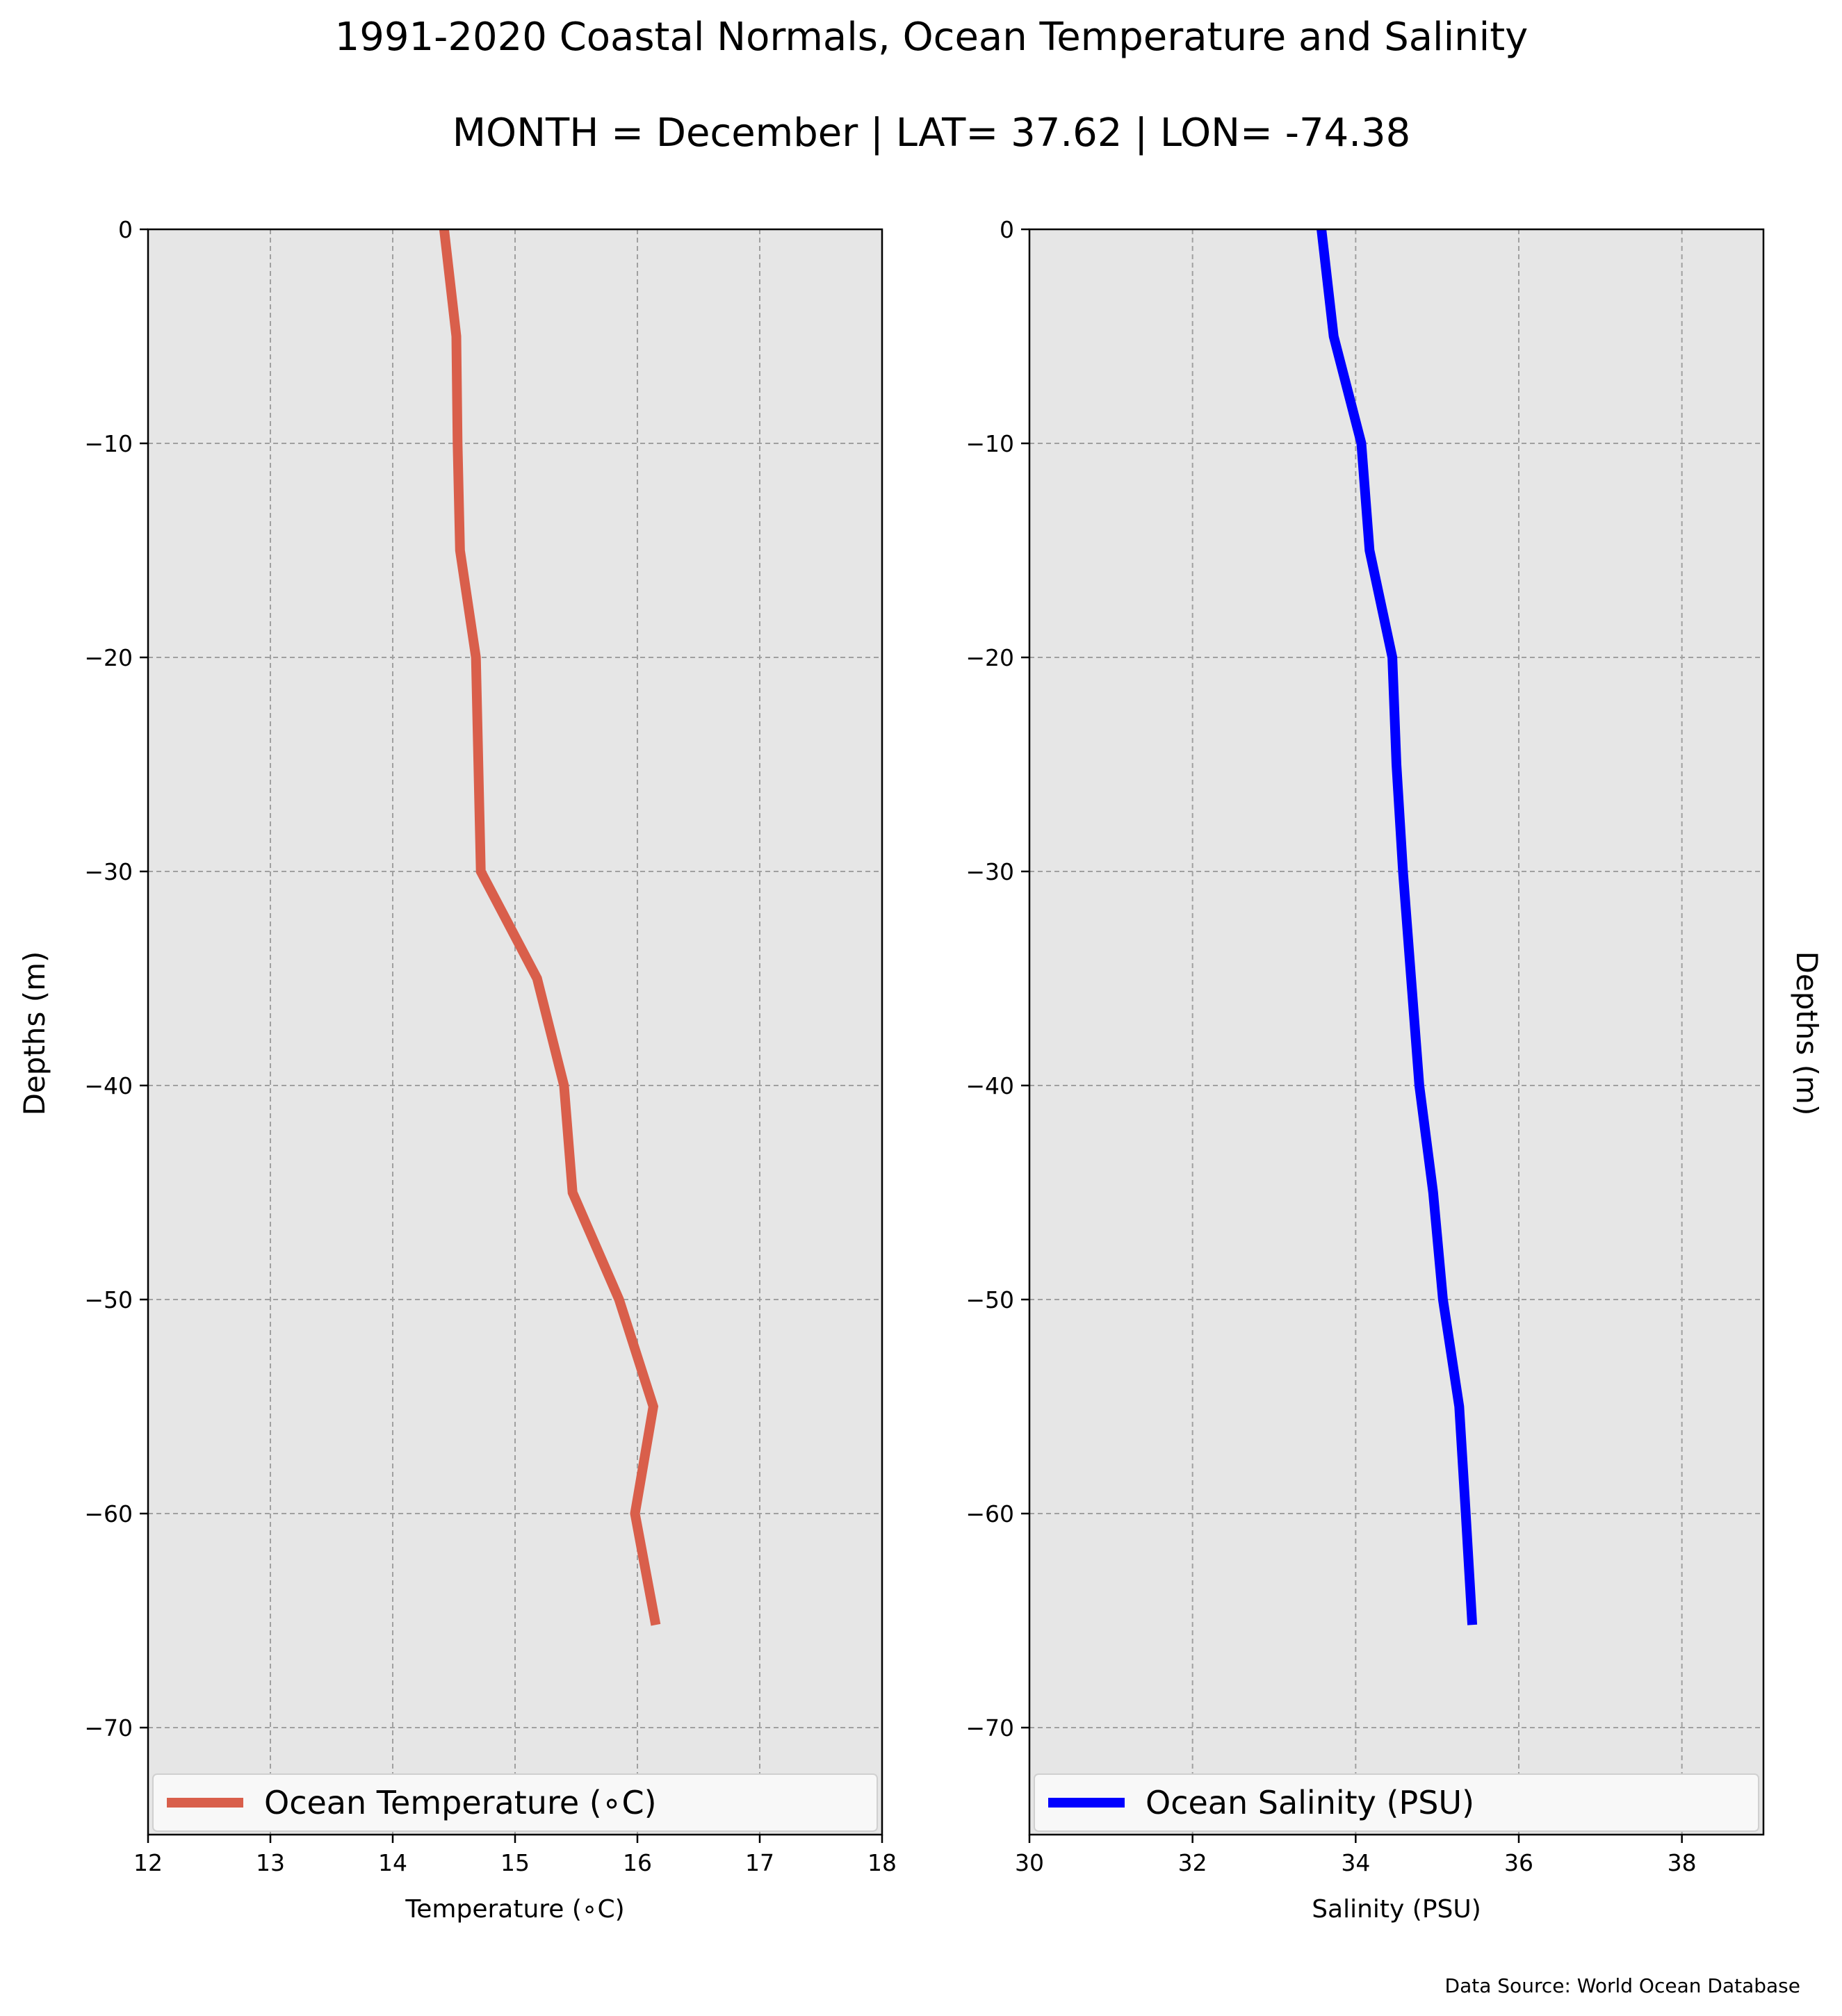 This screenshot has height=2016, width=1842. What do you see at coordinates (270, 1863) in the screenshot?
I see `x-tick-label: 13` at bounding box center [270, 1863].